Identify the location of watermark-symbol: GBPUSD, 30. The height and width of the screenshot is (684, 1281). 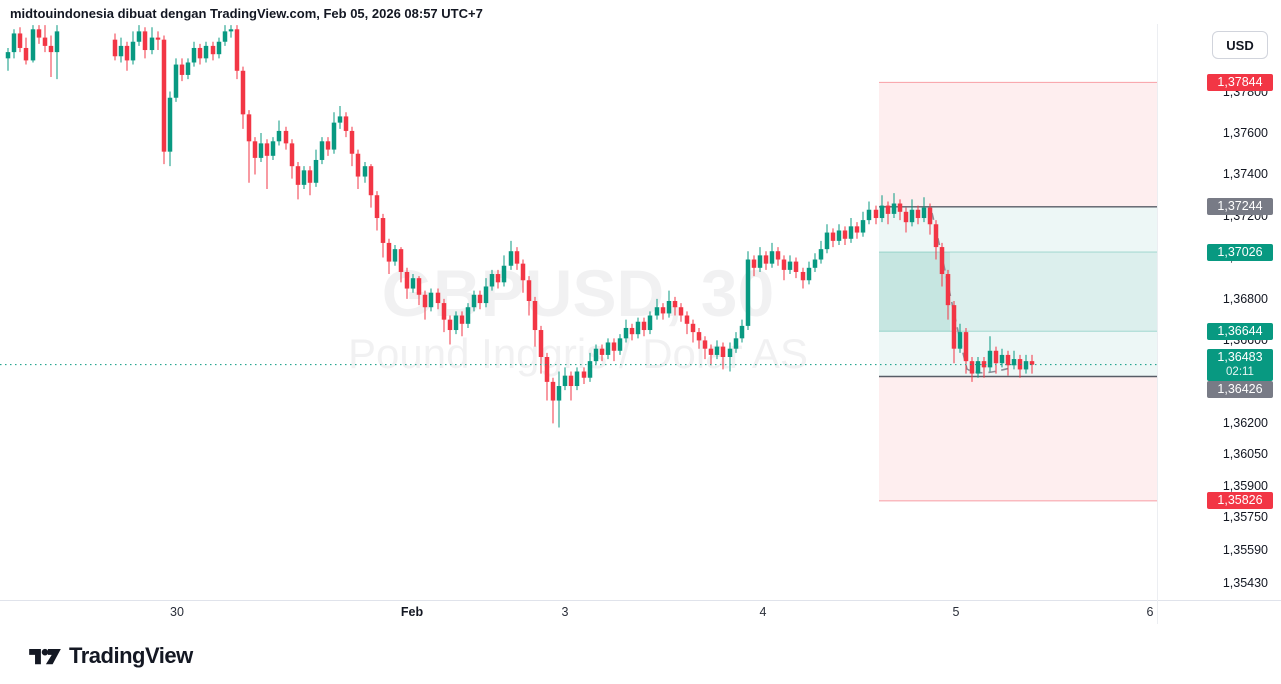
(578, 293).